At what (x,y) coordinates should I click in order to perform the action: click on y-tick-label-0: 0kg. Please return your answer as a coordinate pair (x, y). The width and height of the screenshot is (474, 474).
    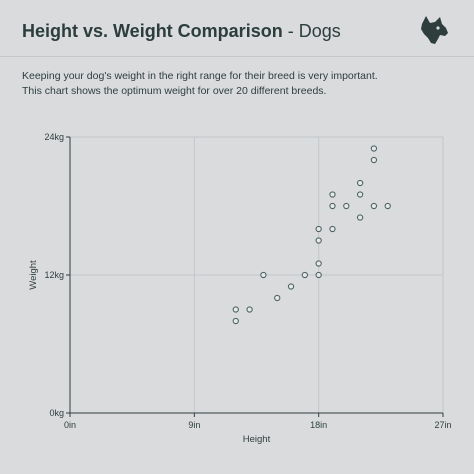
    Looking at the image, I should click on (56, 413).